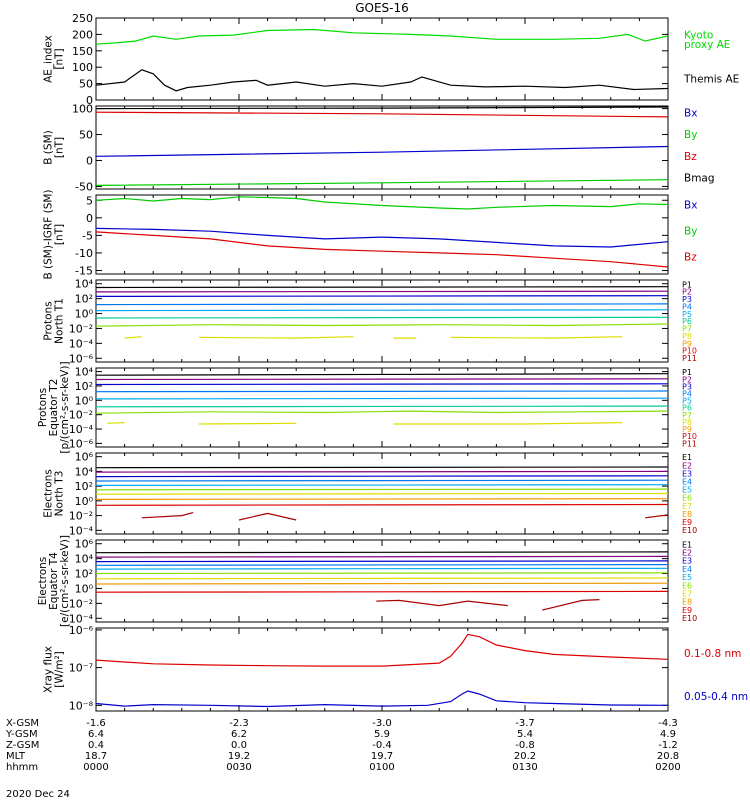 The height and width of the screenshot is (800, 750). I want to click on ephemeris-row-label: X-GSM, so click(22, 723).